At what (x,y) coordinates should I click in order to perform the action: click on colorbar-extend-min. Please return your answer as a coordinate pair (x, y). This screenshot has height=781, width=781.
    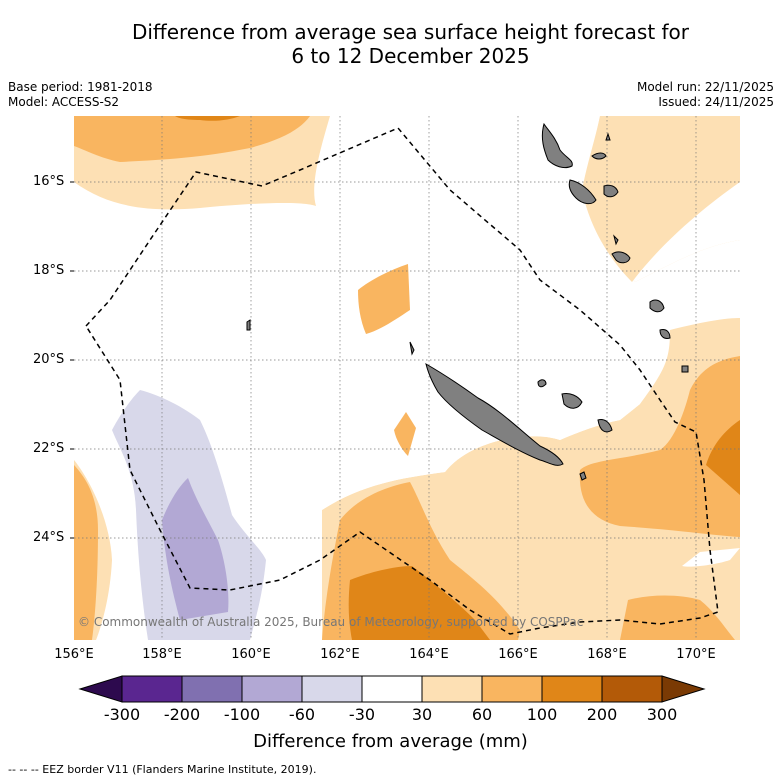
    Looking at the image, I should click on (100, 689).